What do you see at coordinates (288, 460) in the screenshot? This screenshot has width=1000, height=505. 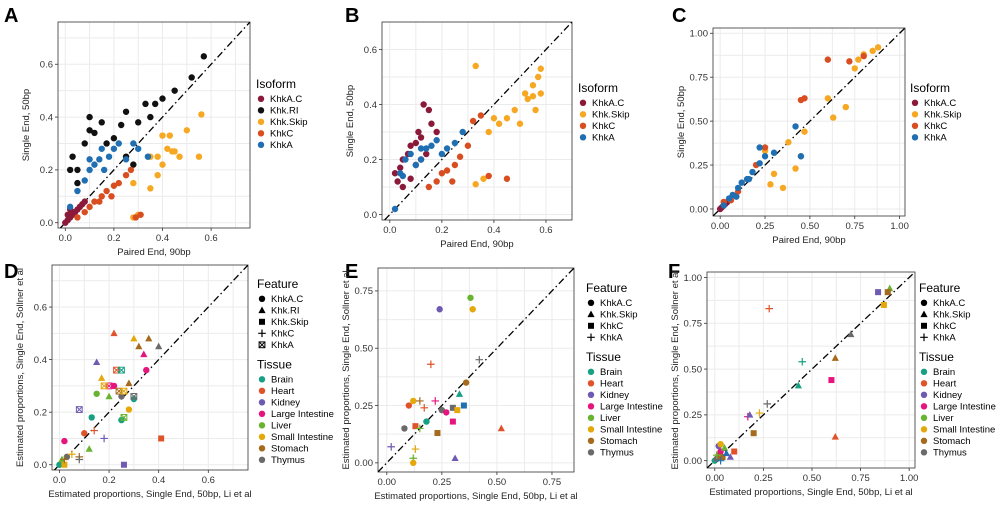 I see `legend-label-thymus: Thymus` at bounding box center [288, 460].